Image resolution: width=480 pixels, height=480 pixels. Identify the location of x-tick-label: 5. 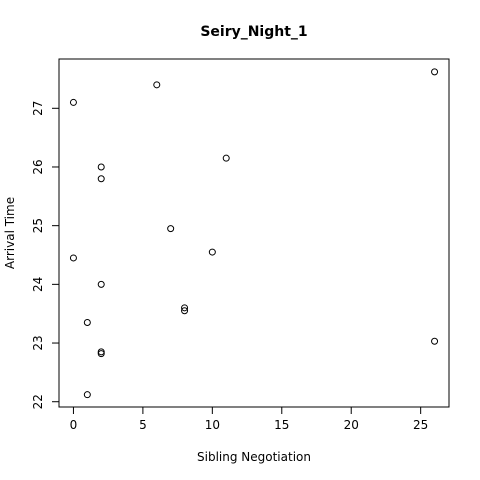
(143, 425).